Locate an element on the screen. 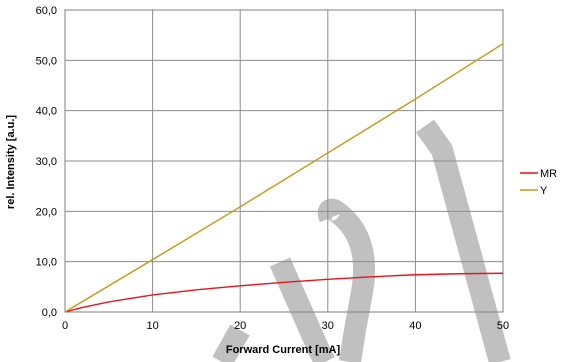  y-tick-label-0: 0,0 is located at coordinates (49, 313).